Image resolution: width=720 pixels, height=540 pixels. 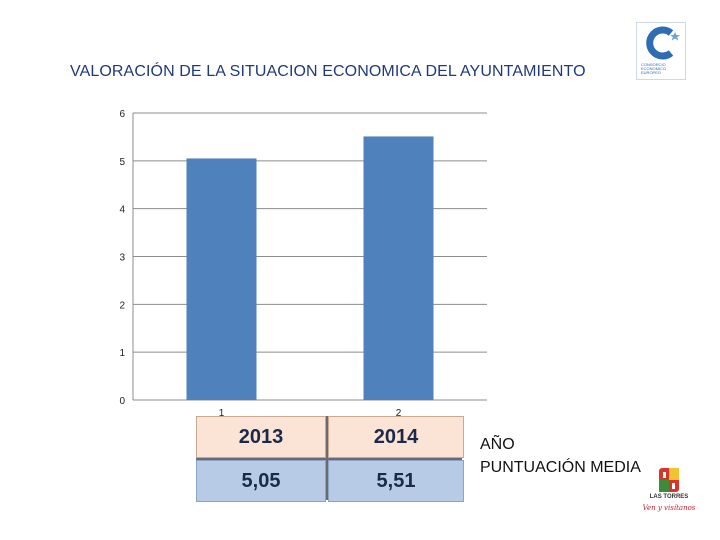 What do you see at coordinates (122, 353) in the screenshot?
I see `y-tick-label: 1` at bounding box center [122, 353].